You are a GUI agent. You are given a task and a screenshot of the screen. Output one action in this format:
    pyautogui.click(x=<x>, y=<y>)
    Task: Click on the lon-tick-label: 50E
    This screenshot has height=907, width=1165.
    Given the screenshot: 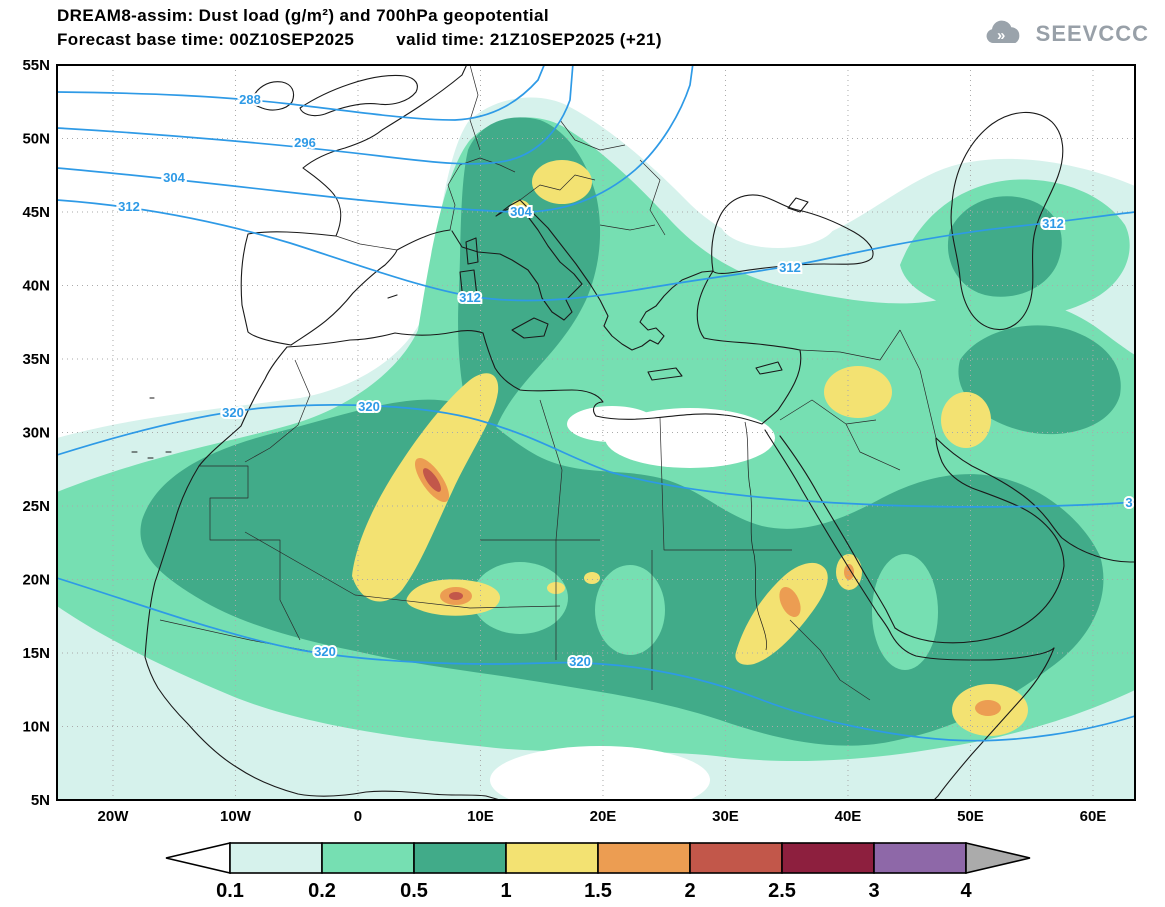 What is the action you would take?
    pyautogui.click(x=970, y=816)
    